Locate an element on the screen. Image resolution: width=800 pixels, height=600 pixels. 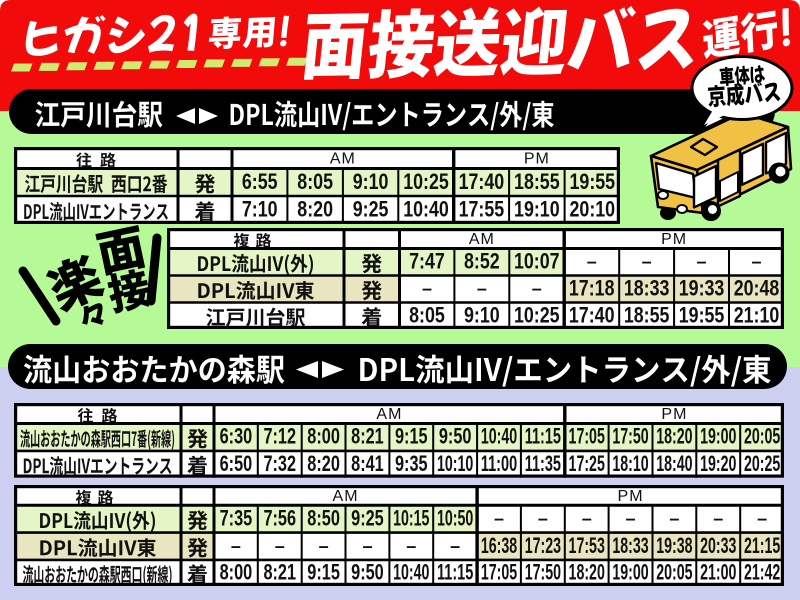
svg-text: 19:38 is located at coordinates (674, 545).